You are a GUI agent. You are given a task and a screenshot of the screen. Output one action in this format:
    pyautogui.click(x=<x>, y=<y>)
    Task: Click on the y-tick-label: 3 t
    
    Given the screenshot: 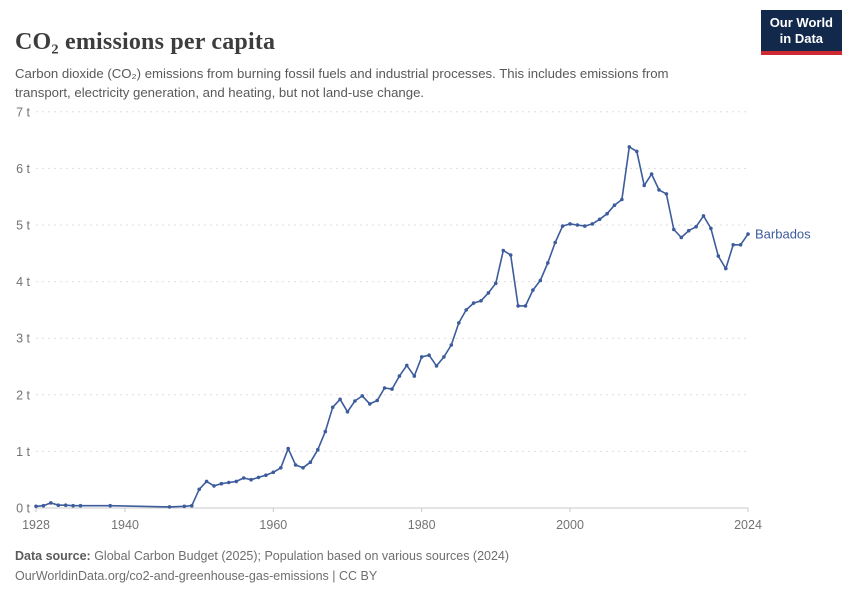 What is the action you would take?
    pyautogui.click(x=23, y=339)
    